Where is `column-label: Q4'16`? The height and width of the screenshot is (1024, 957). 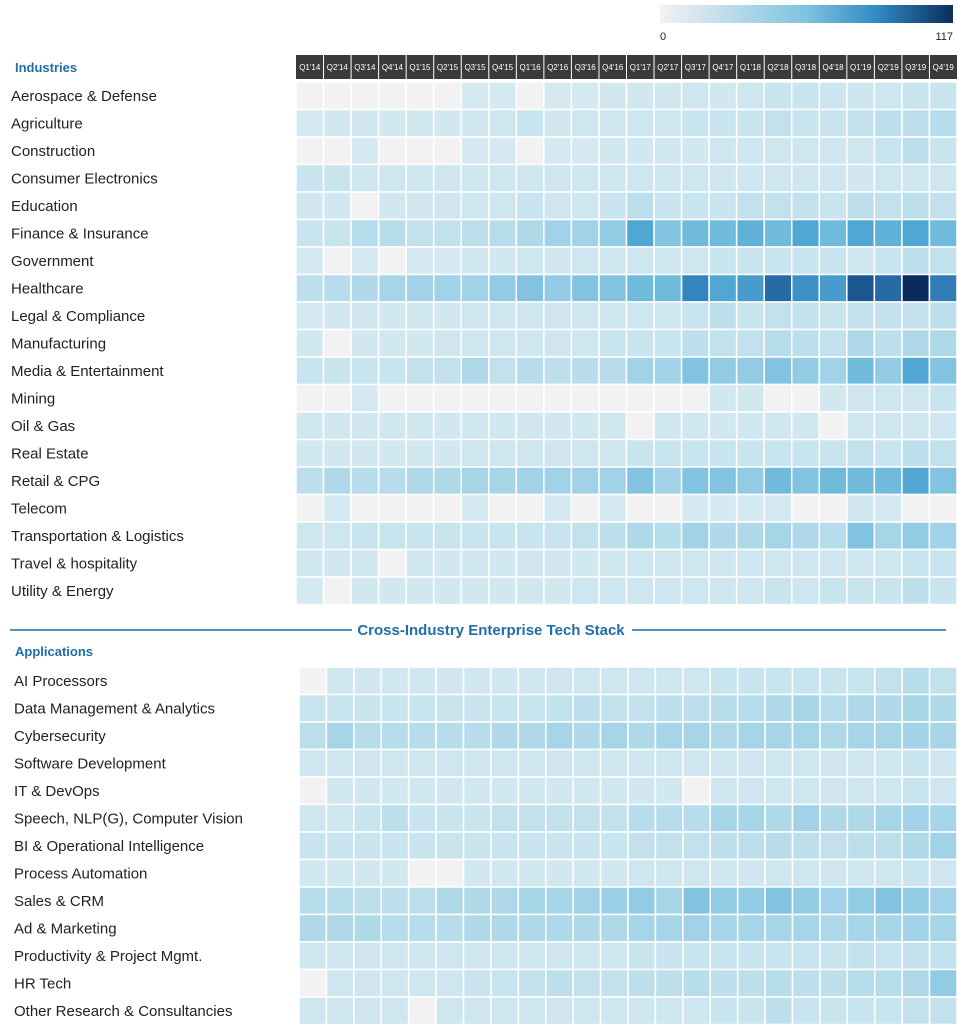 column-label: Q4'16 is located at coordinates (613, 67).